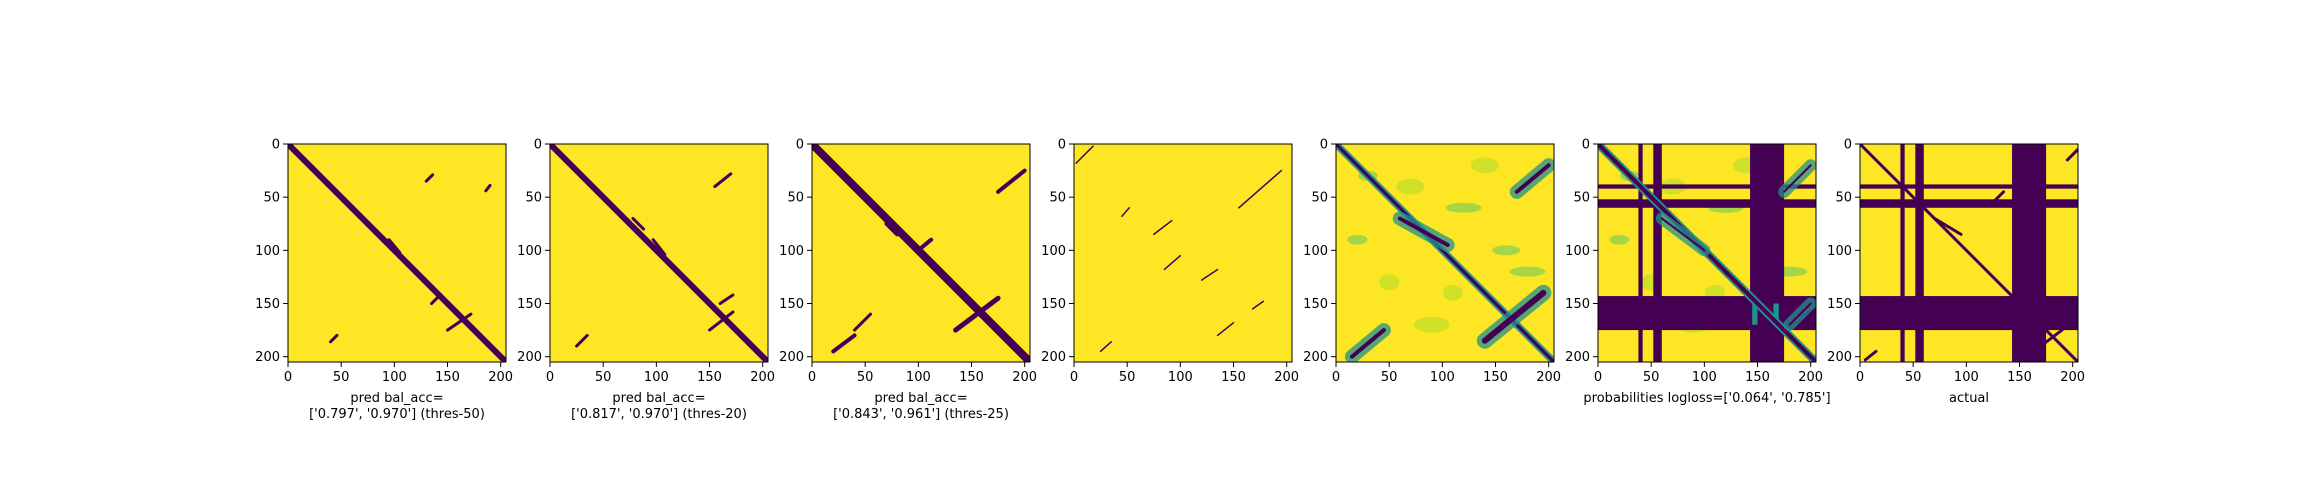  Describe the element at coordinates (1755, 314) in the screenshot. I see `mask-gap` at that location.